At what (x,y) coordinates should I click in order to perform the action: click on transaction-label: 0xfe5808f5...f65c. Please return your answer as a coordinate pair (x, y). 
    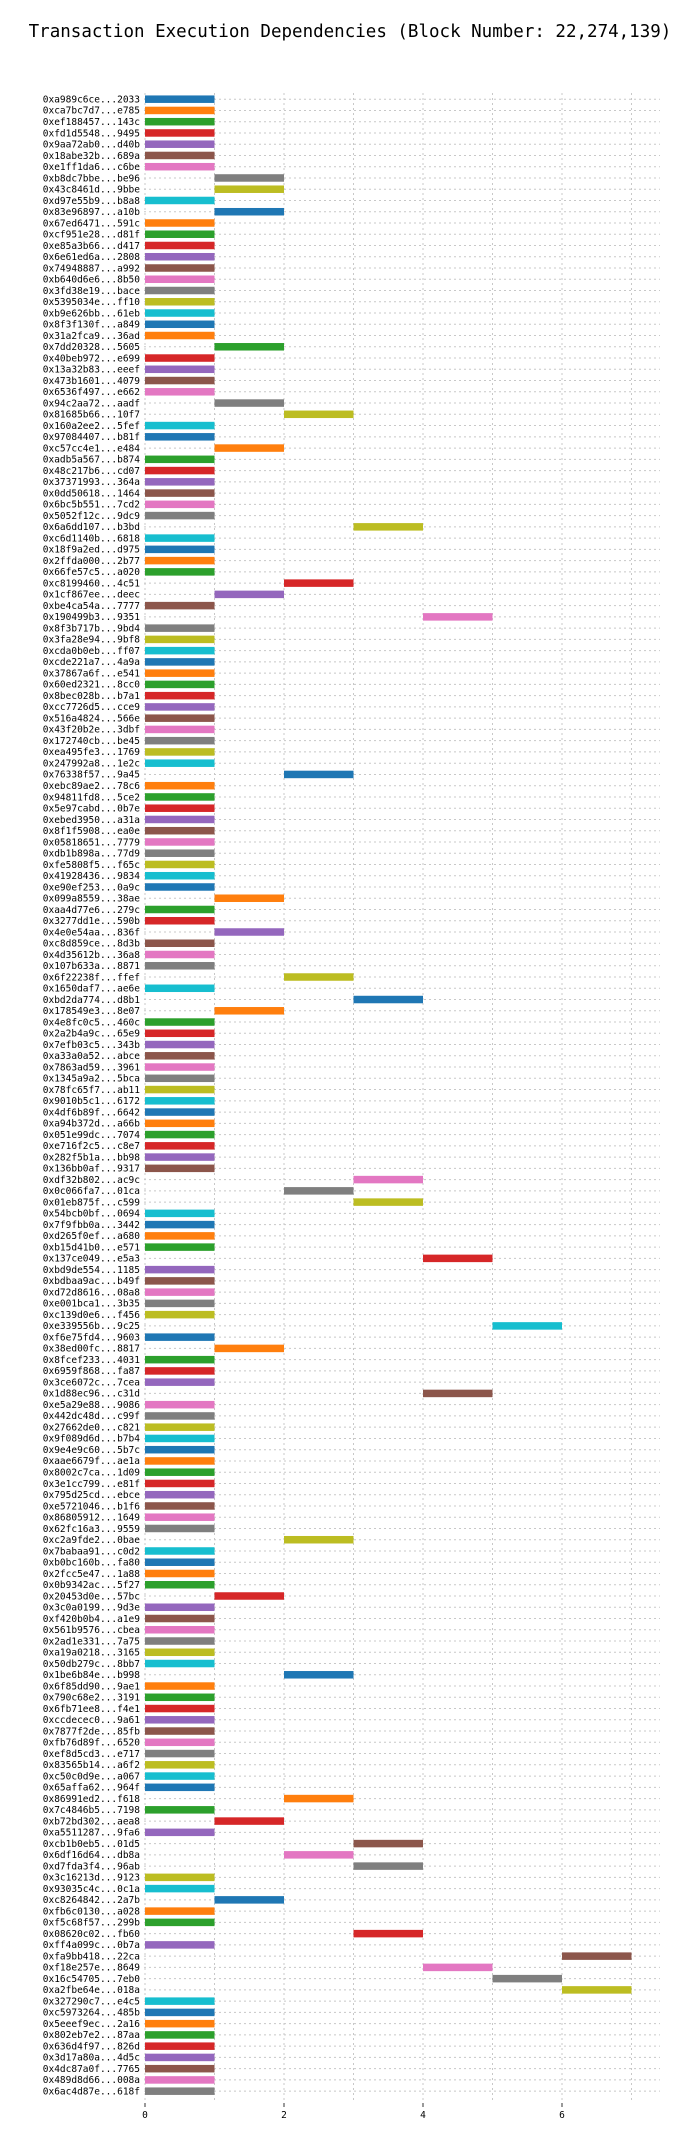
    Looking at the image, I should click on (91, 865).